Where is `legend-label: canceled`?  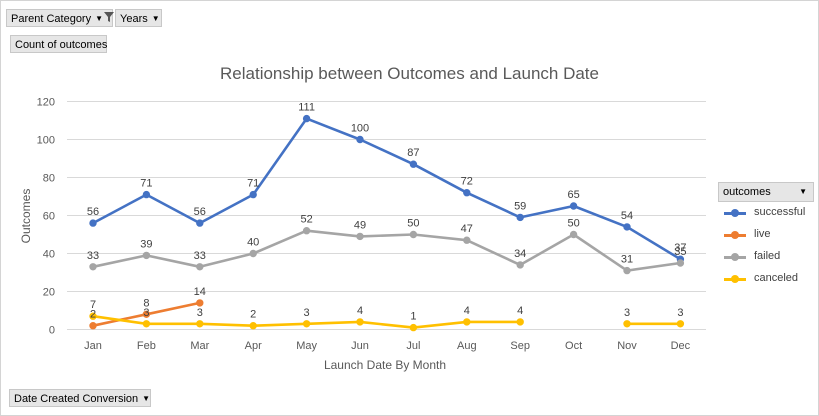
legend-label: canceled is located at coordinates (776, 278).